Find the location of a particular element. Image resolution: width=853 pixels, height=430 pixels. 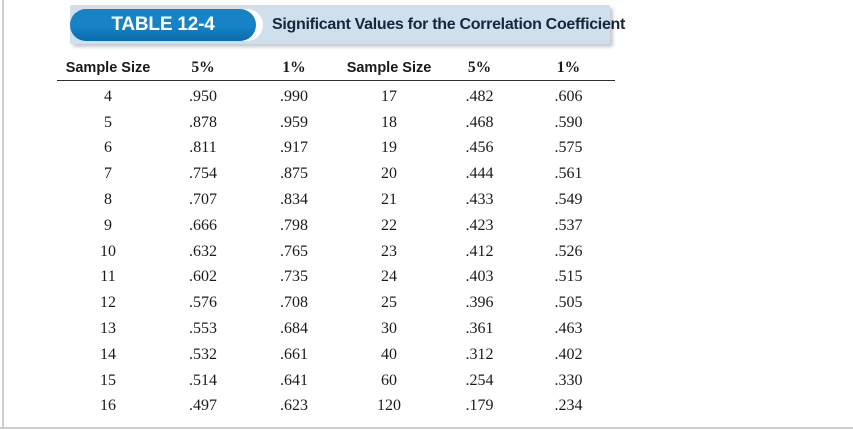

table-cell: 8 is located at coordinates (108, 200).